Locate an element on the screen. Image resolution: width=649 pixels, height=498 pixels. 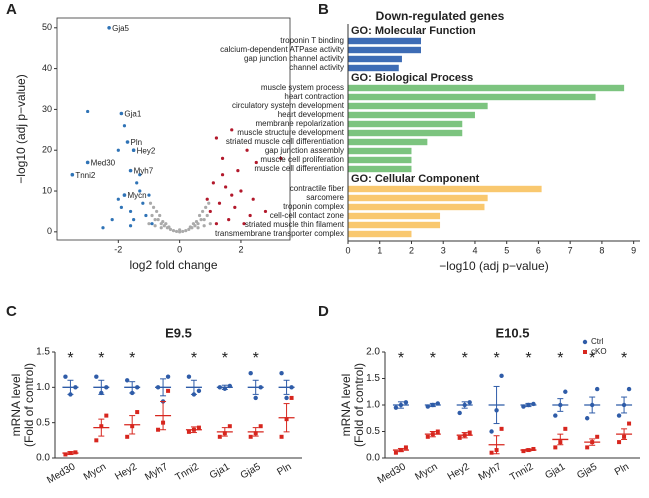
x-tick-label: Myh7 is located at coordinates (156, 472).